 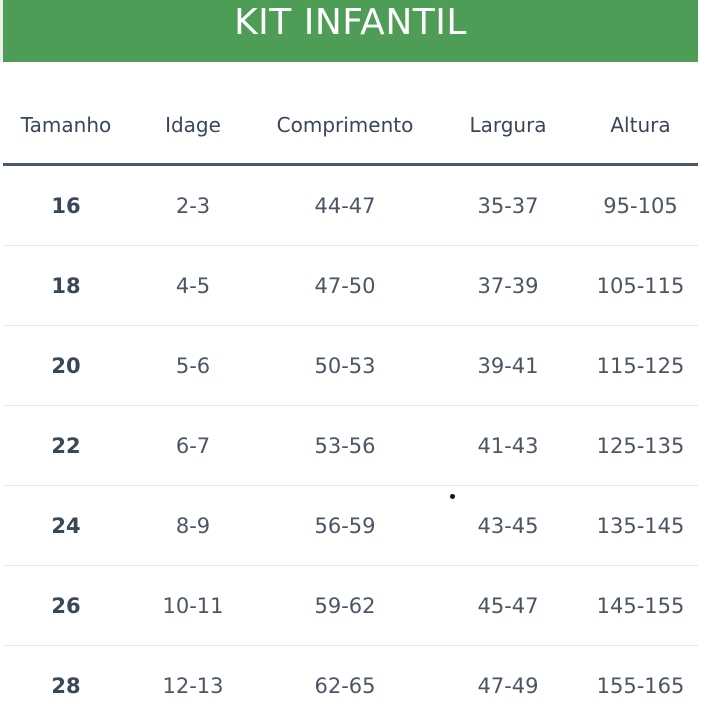 I want to click on cell-idage: 2-3, so click(x=193, y=205).